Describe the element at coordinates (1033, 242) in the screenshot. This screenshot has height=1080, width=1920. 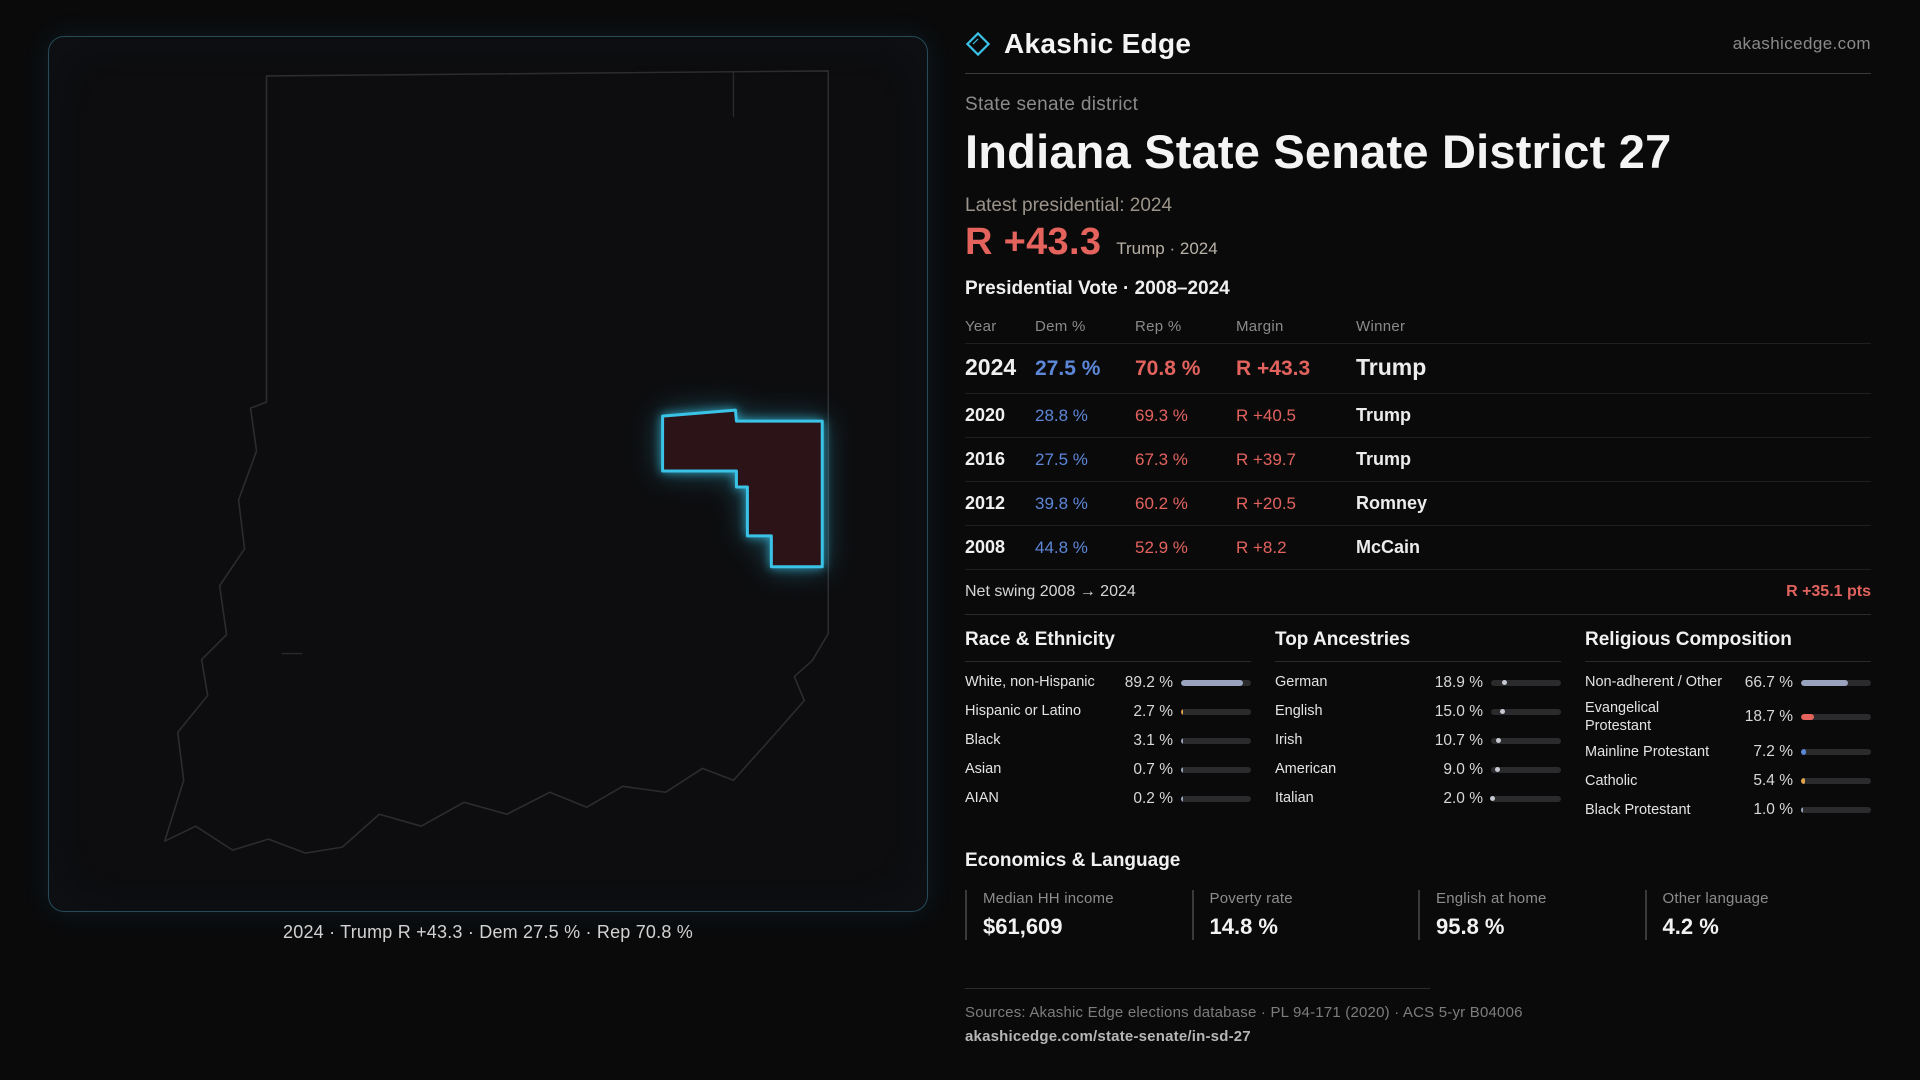
I see `latest-margin-value: R +43.3` at that location.